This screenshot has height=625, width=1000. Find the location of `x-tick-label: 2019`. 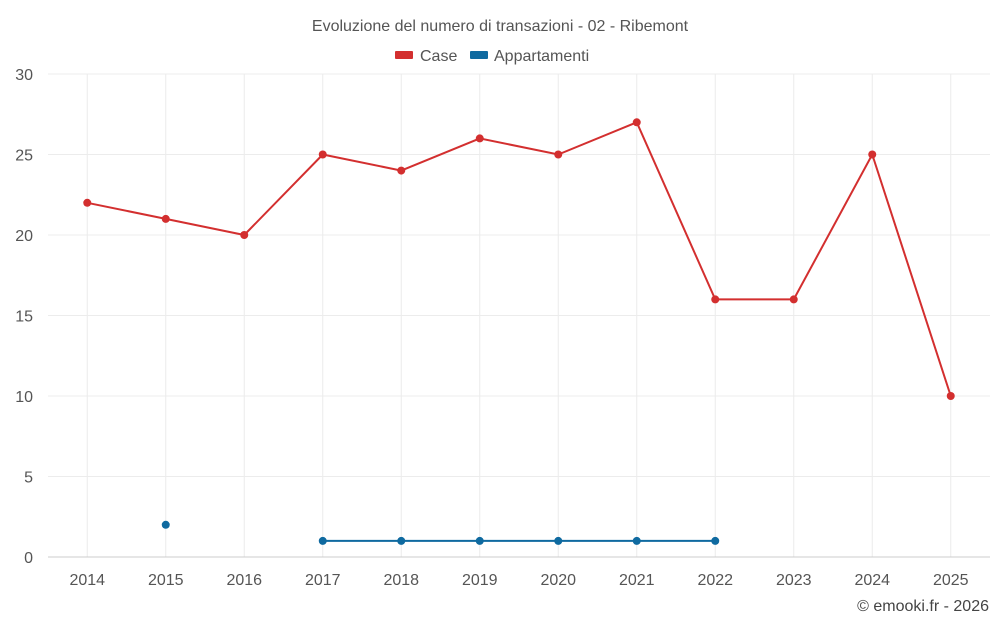

x-tick-label: 2019 is located at coordinates (480, 580).